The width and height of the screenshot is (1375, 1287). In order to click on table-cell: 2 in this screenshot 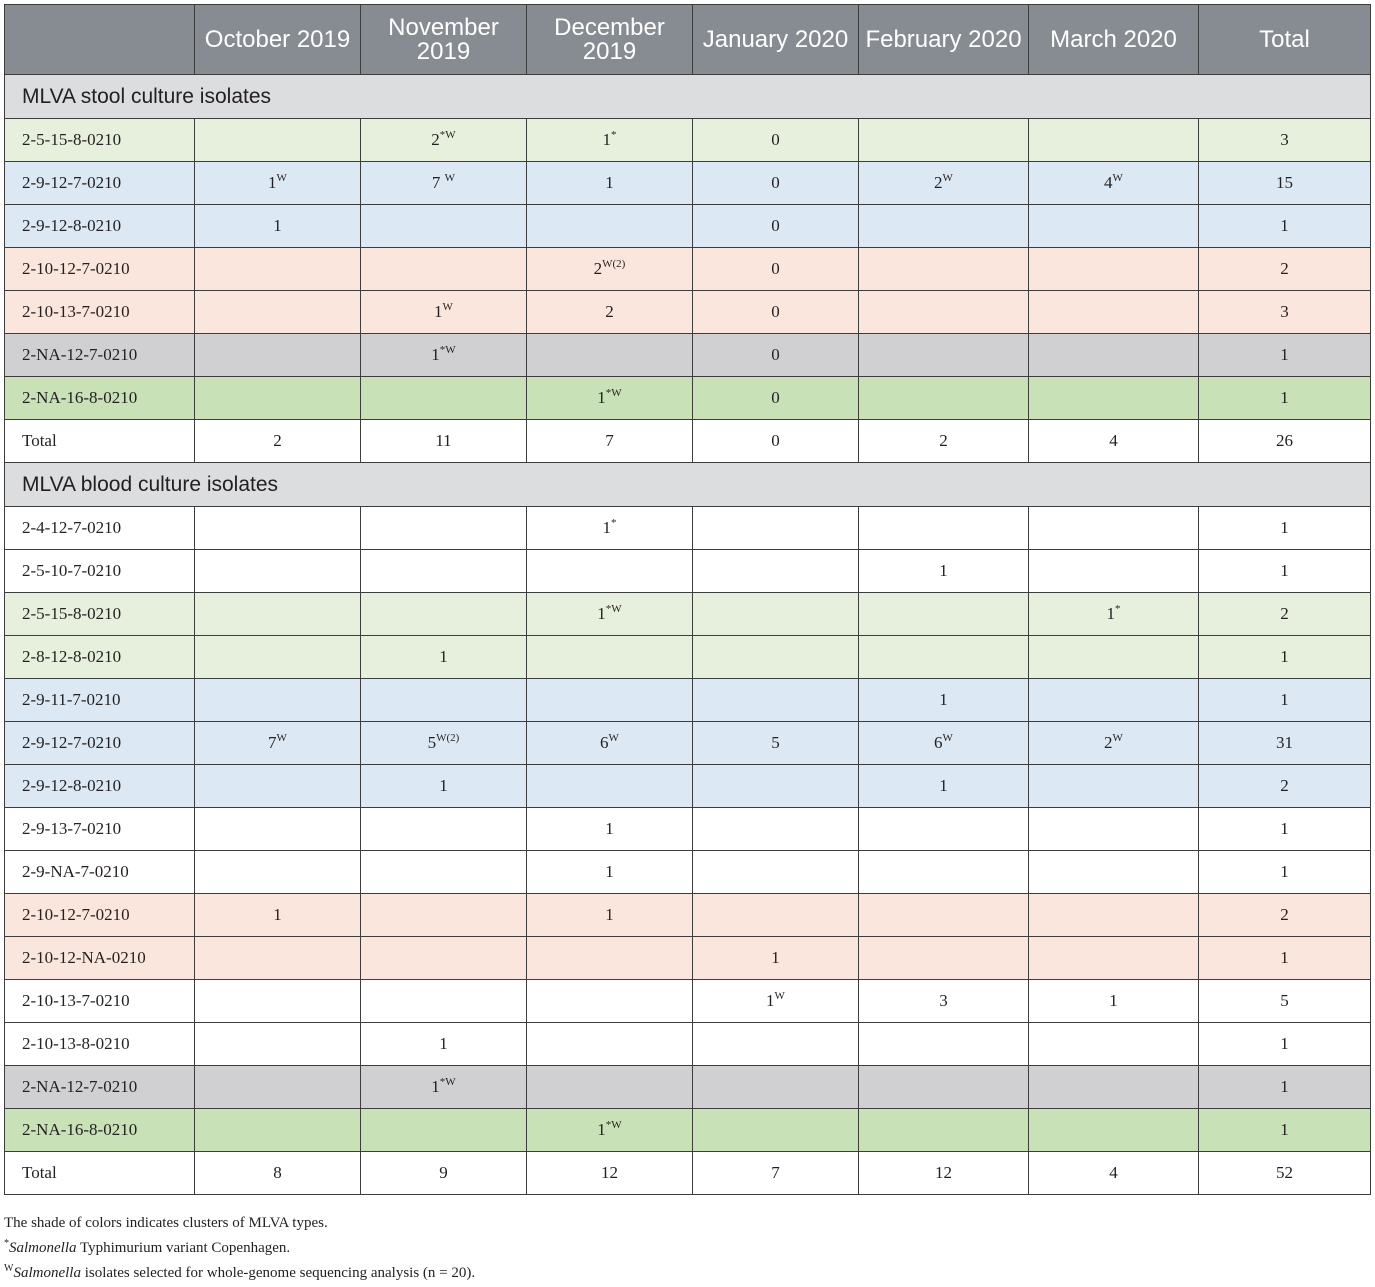, I will do `click(609, 312)`.